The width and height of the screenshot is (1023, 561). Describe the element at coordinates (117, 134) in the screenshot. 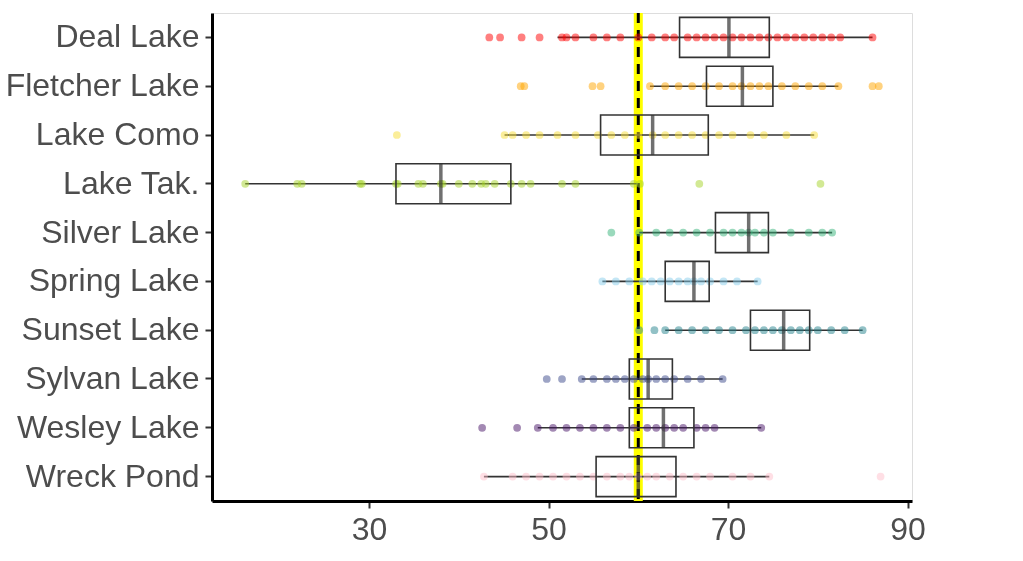

I see `y-tick-label: Lake Como` at that location.